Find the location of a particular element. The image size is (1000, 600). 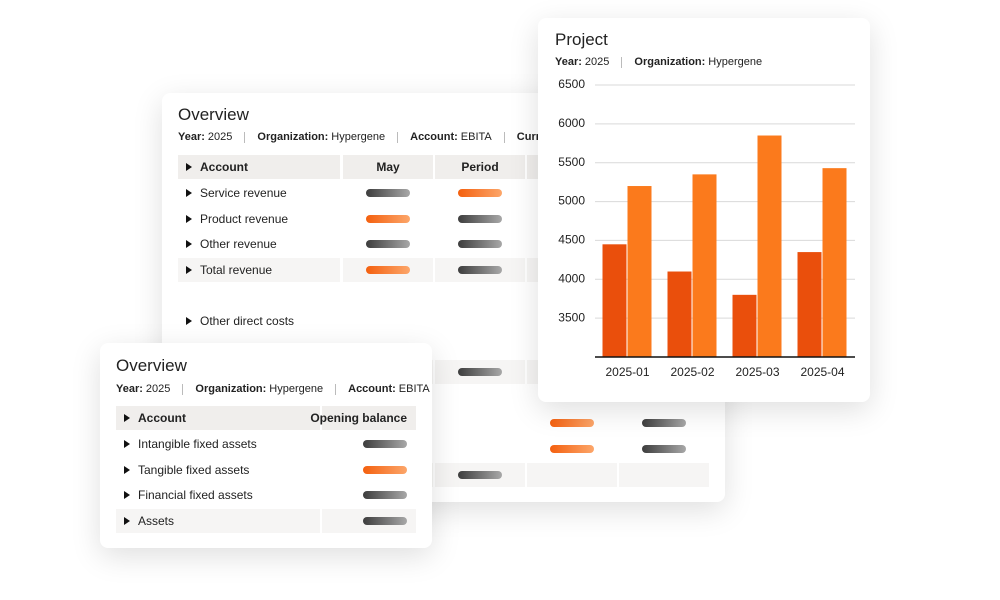

column-header: Opening balance is located at coordinates (358, 418).